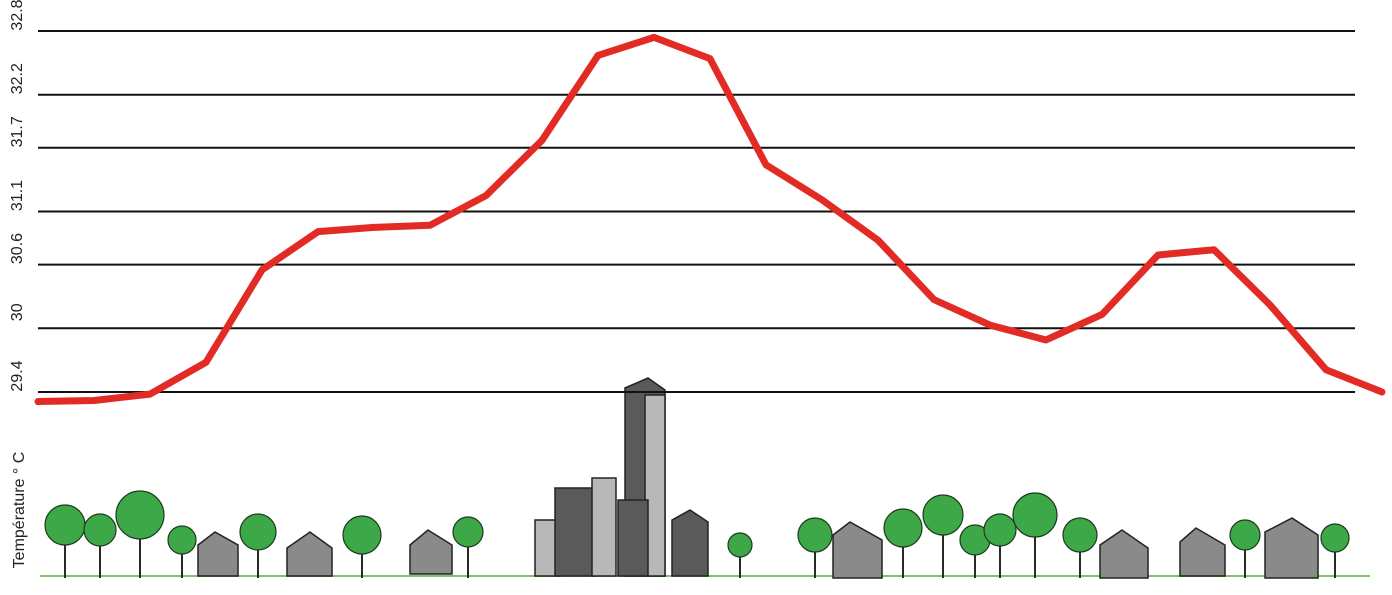 This screenshot has width=1392, height=595. I want to click on y-tick-label: 32.2, so click(17, 78).